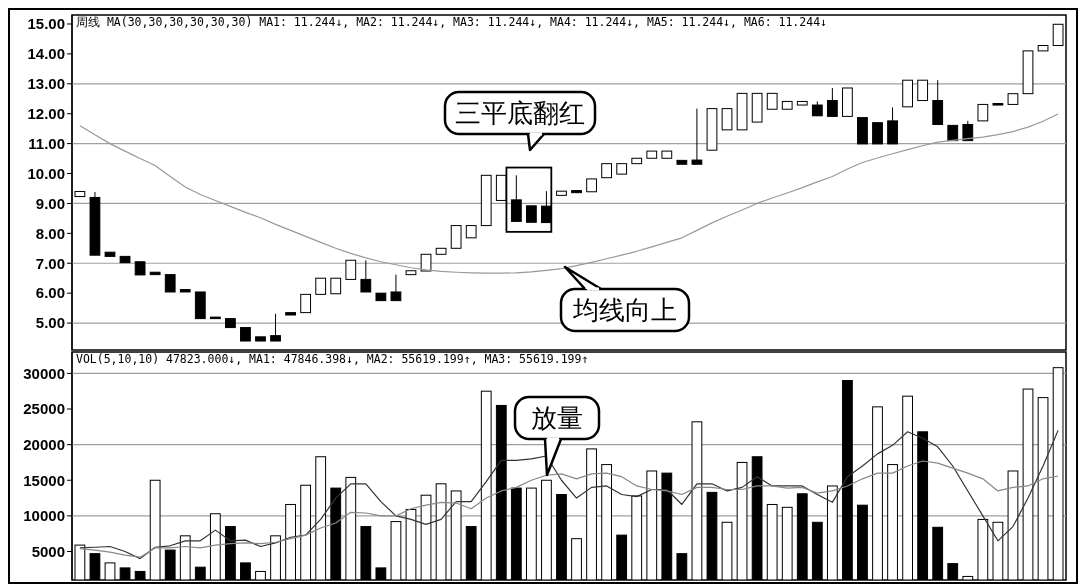  What do you see at coordinates (50, 323) in the screenshot?
I see `y-tick-label: 5.00` at bounding box center [50, 323].